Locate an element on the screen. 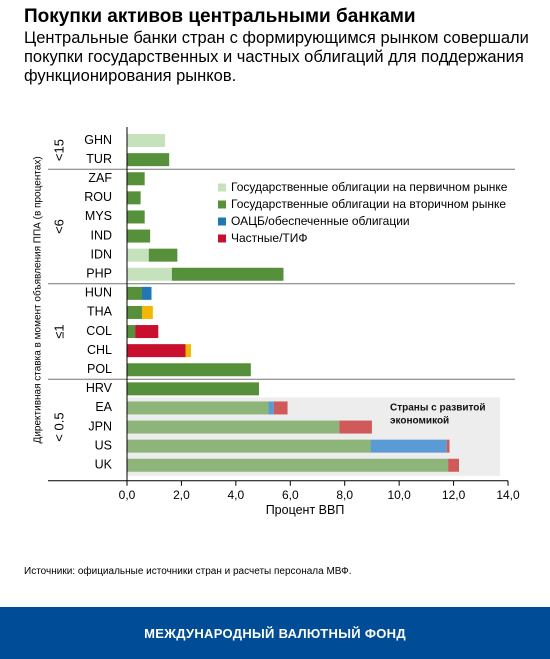 Image resolution: width=550 pixels, height=659 pixels. bar-tur-secondary_gov is located at coordinates (148, 160).